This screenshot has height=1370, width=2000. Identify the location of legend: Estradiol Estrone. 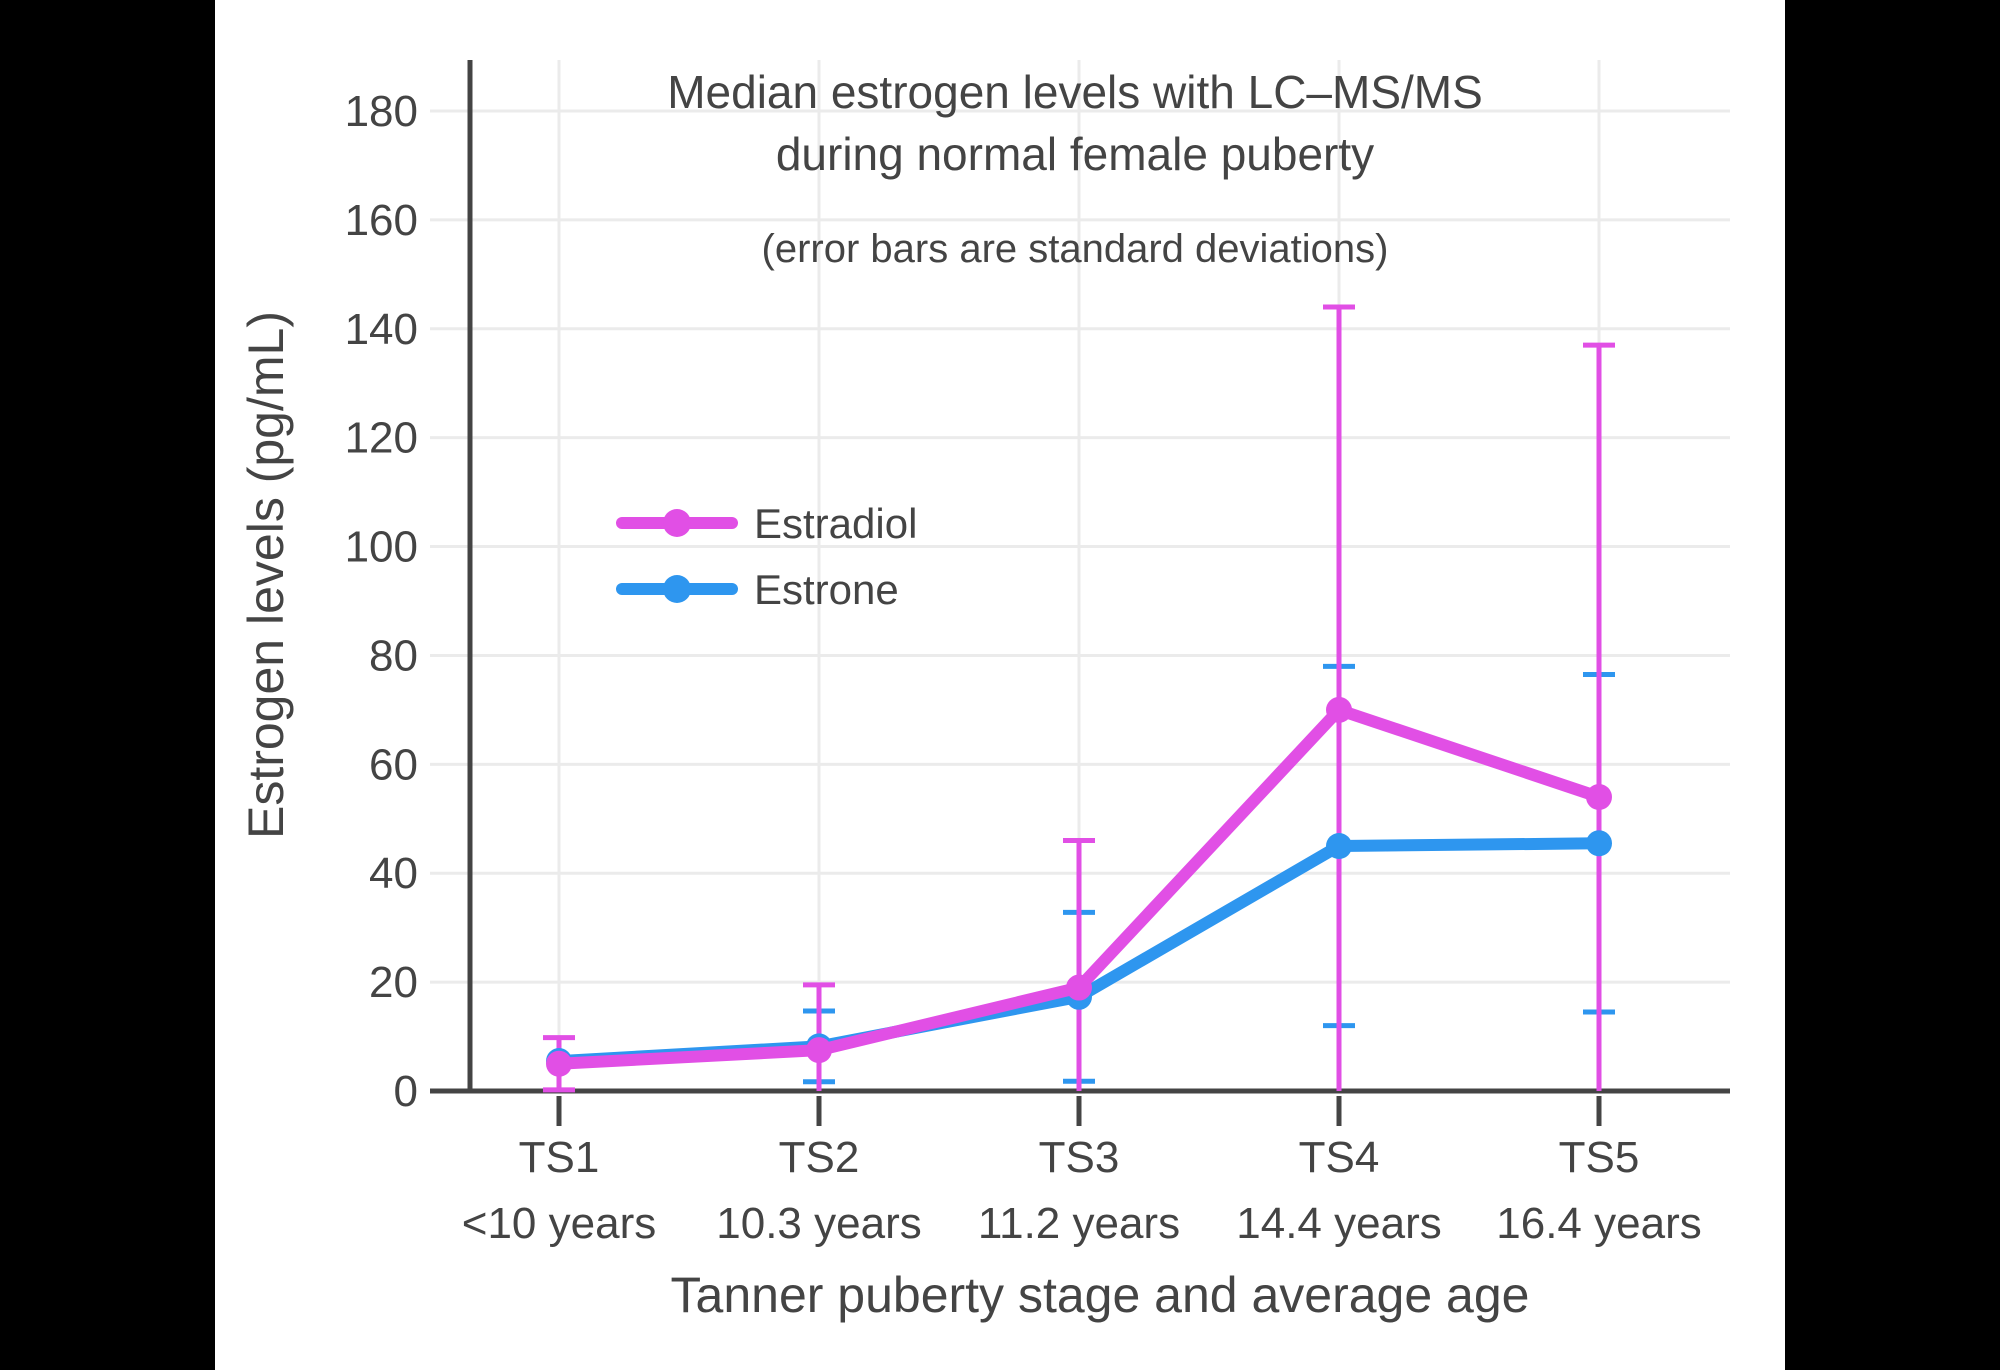
(766, 556).